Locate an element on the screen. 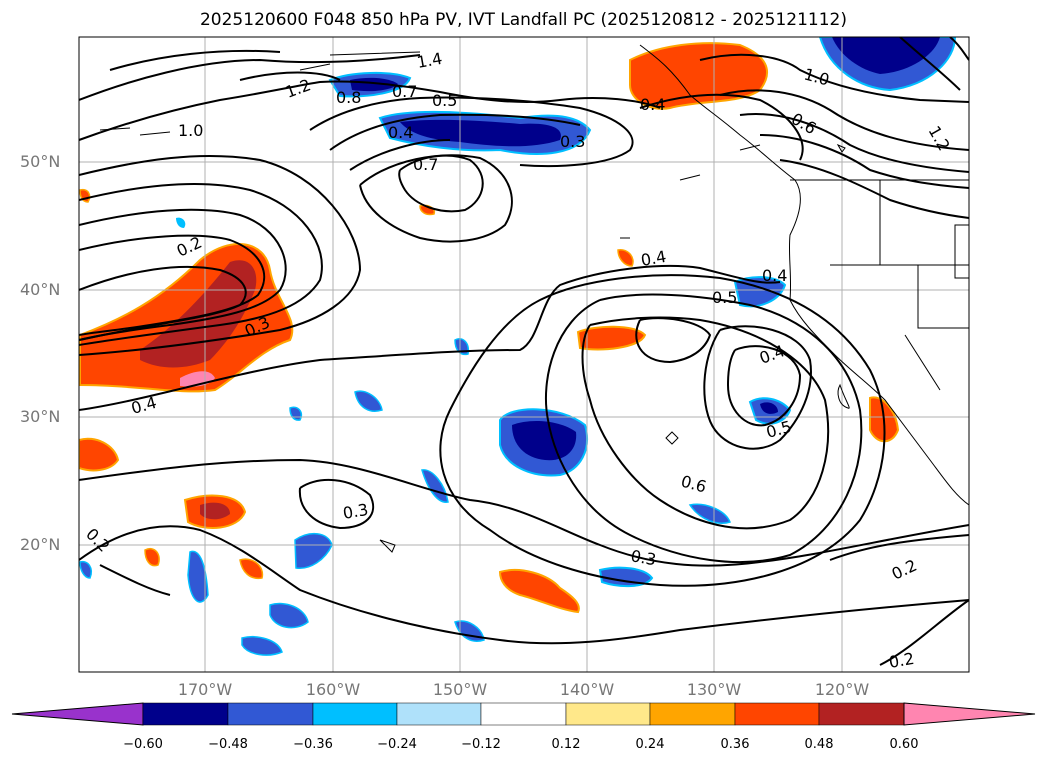 This screenshot has width=1047, height=765. colorbar-tick-label: −0.60 is located at coordinates (143, 744).